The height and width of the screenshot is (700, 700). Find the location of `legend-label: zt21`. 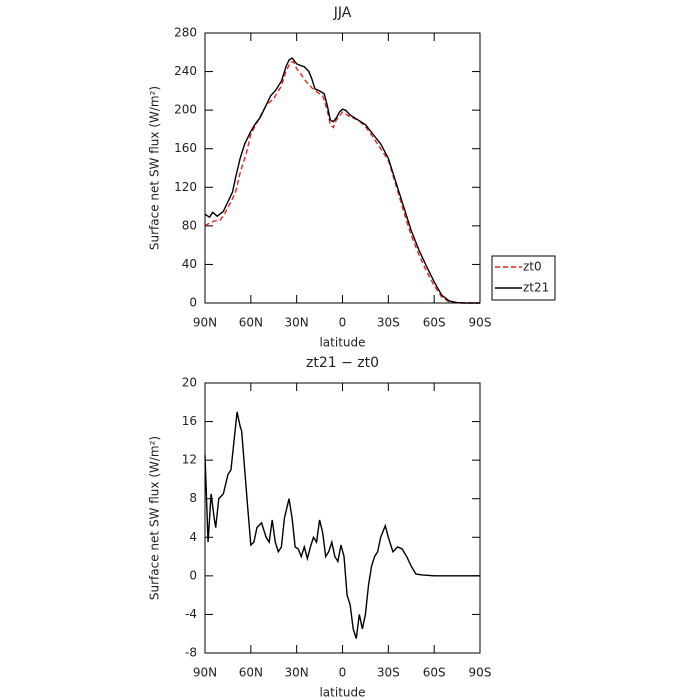

legend-label: zt21 is located at coordinates (536, 288).